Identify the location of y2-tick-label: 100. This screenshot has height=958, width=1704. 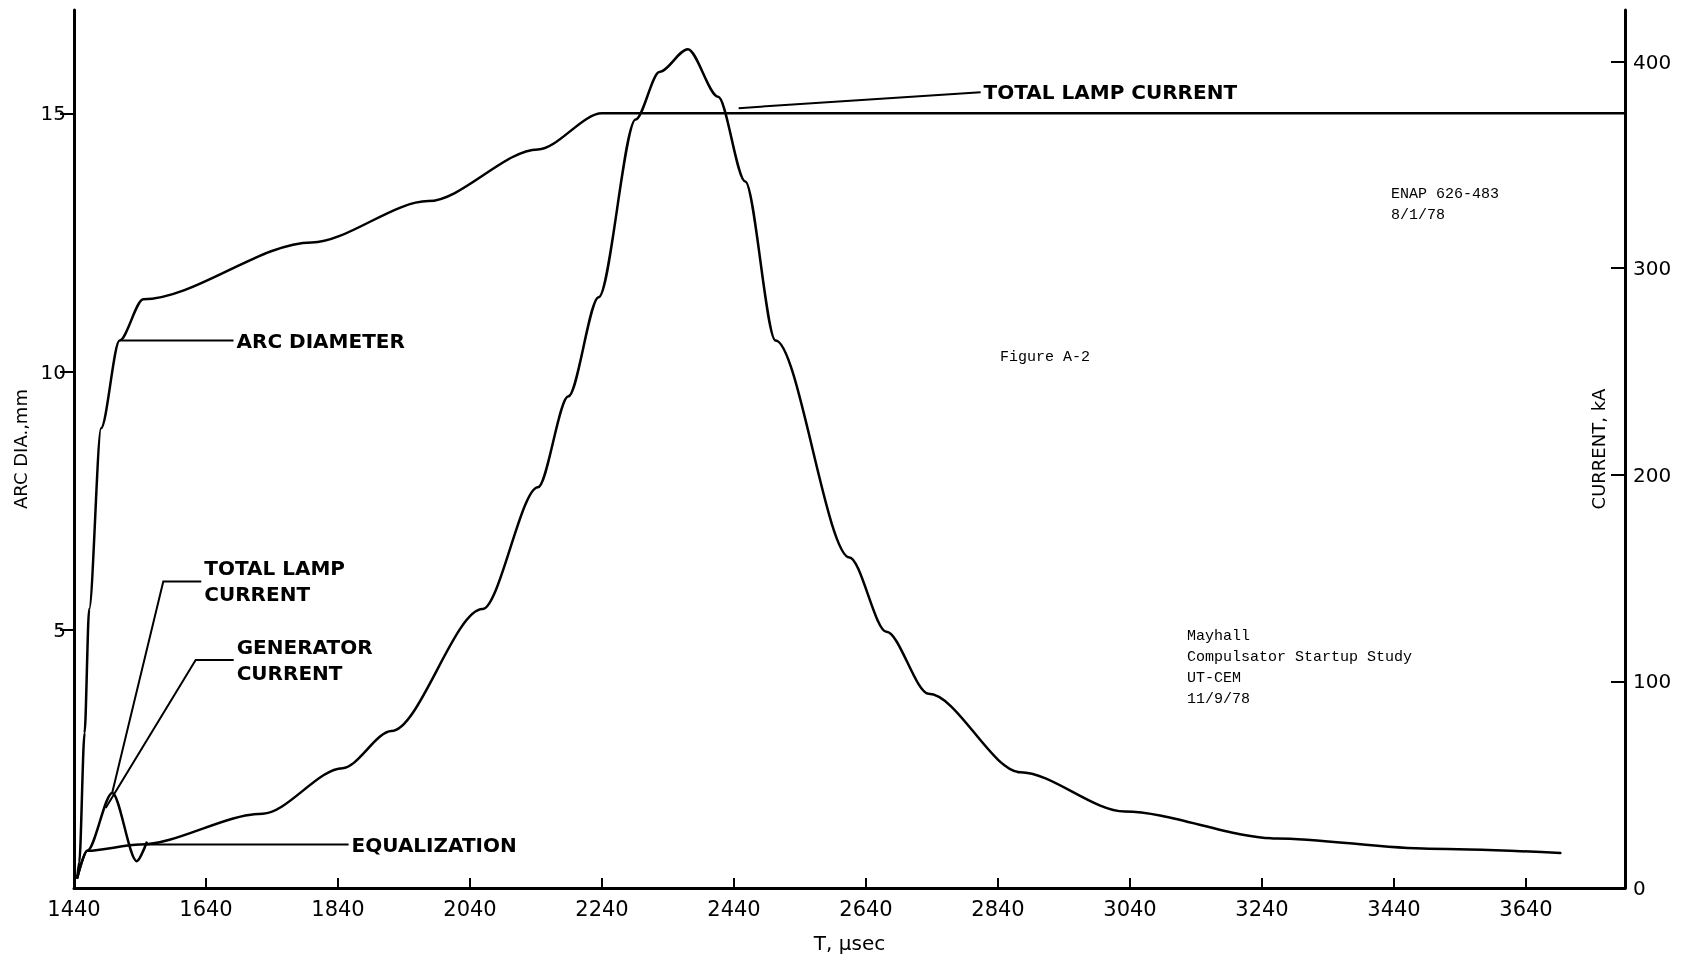
(1652, 681).